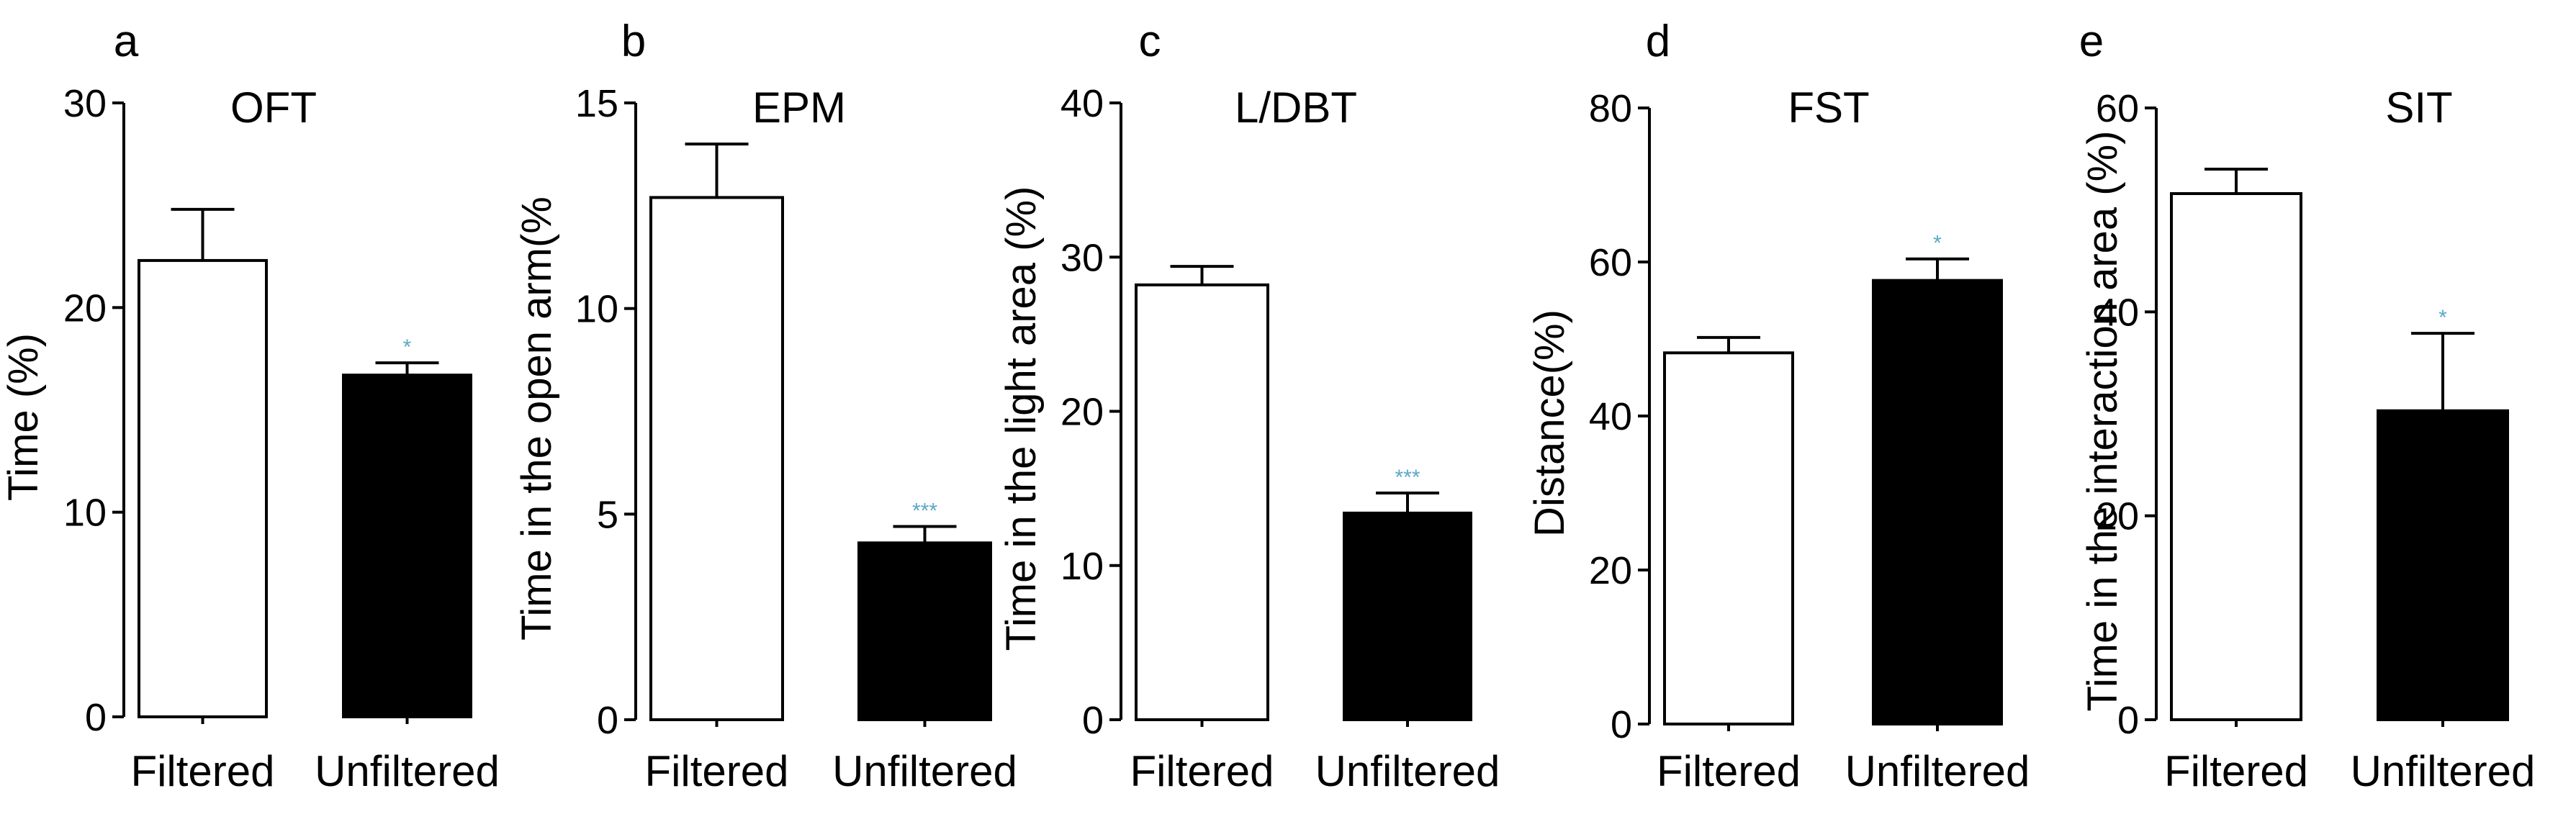 This screenshot has height=814, width=2576. I want to click on y-tick-label: 15, so click(596, 103).